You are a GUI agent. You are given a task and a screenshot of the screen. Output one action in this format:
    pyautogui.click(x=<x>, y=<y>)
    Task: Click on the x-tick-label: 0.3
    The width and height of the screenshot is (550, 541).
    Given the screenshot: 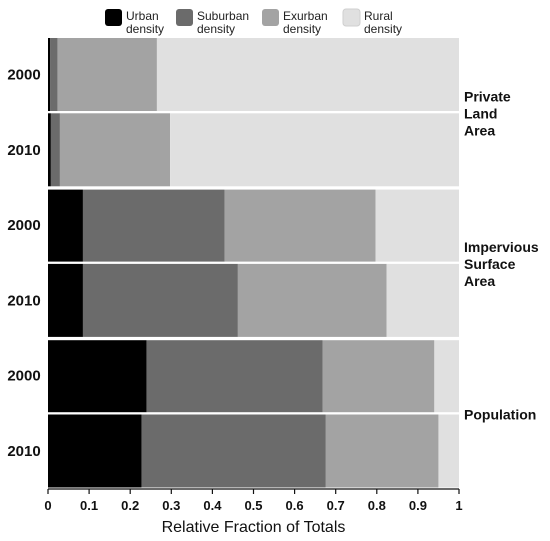 What is the action you would take?
    pyautogui.click(x=171, y=505)
    